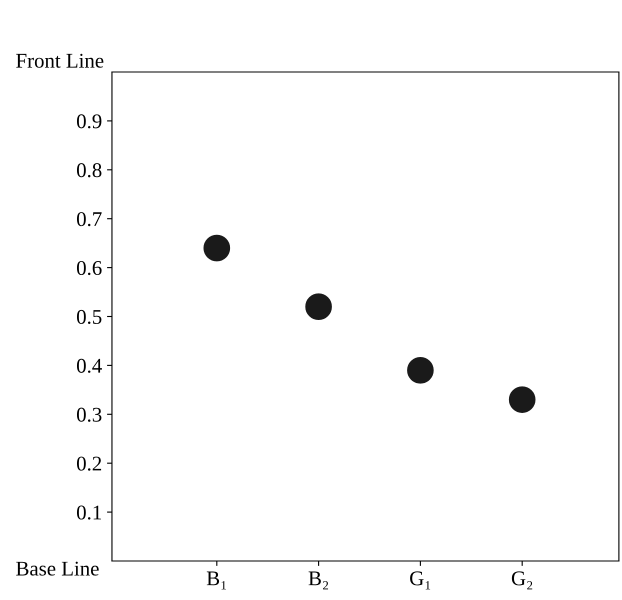 The image size is (622, 600). I want to click on y-tick-label: 0.7, so click(89, 219).